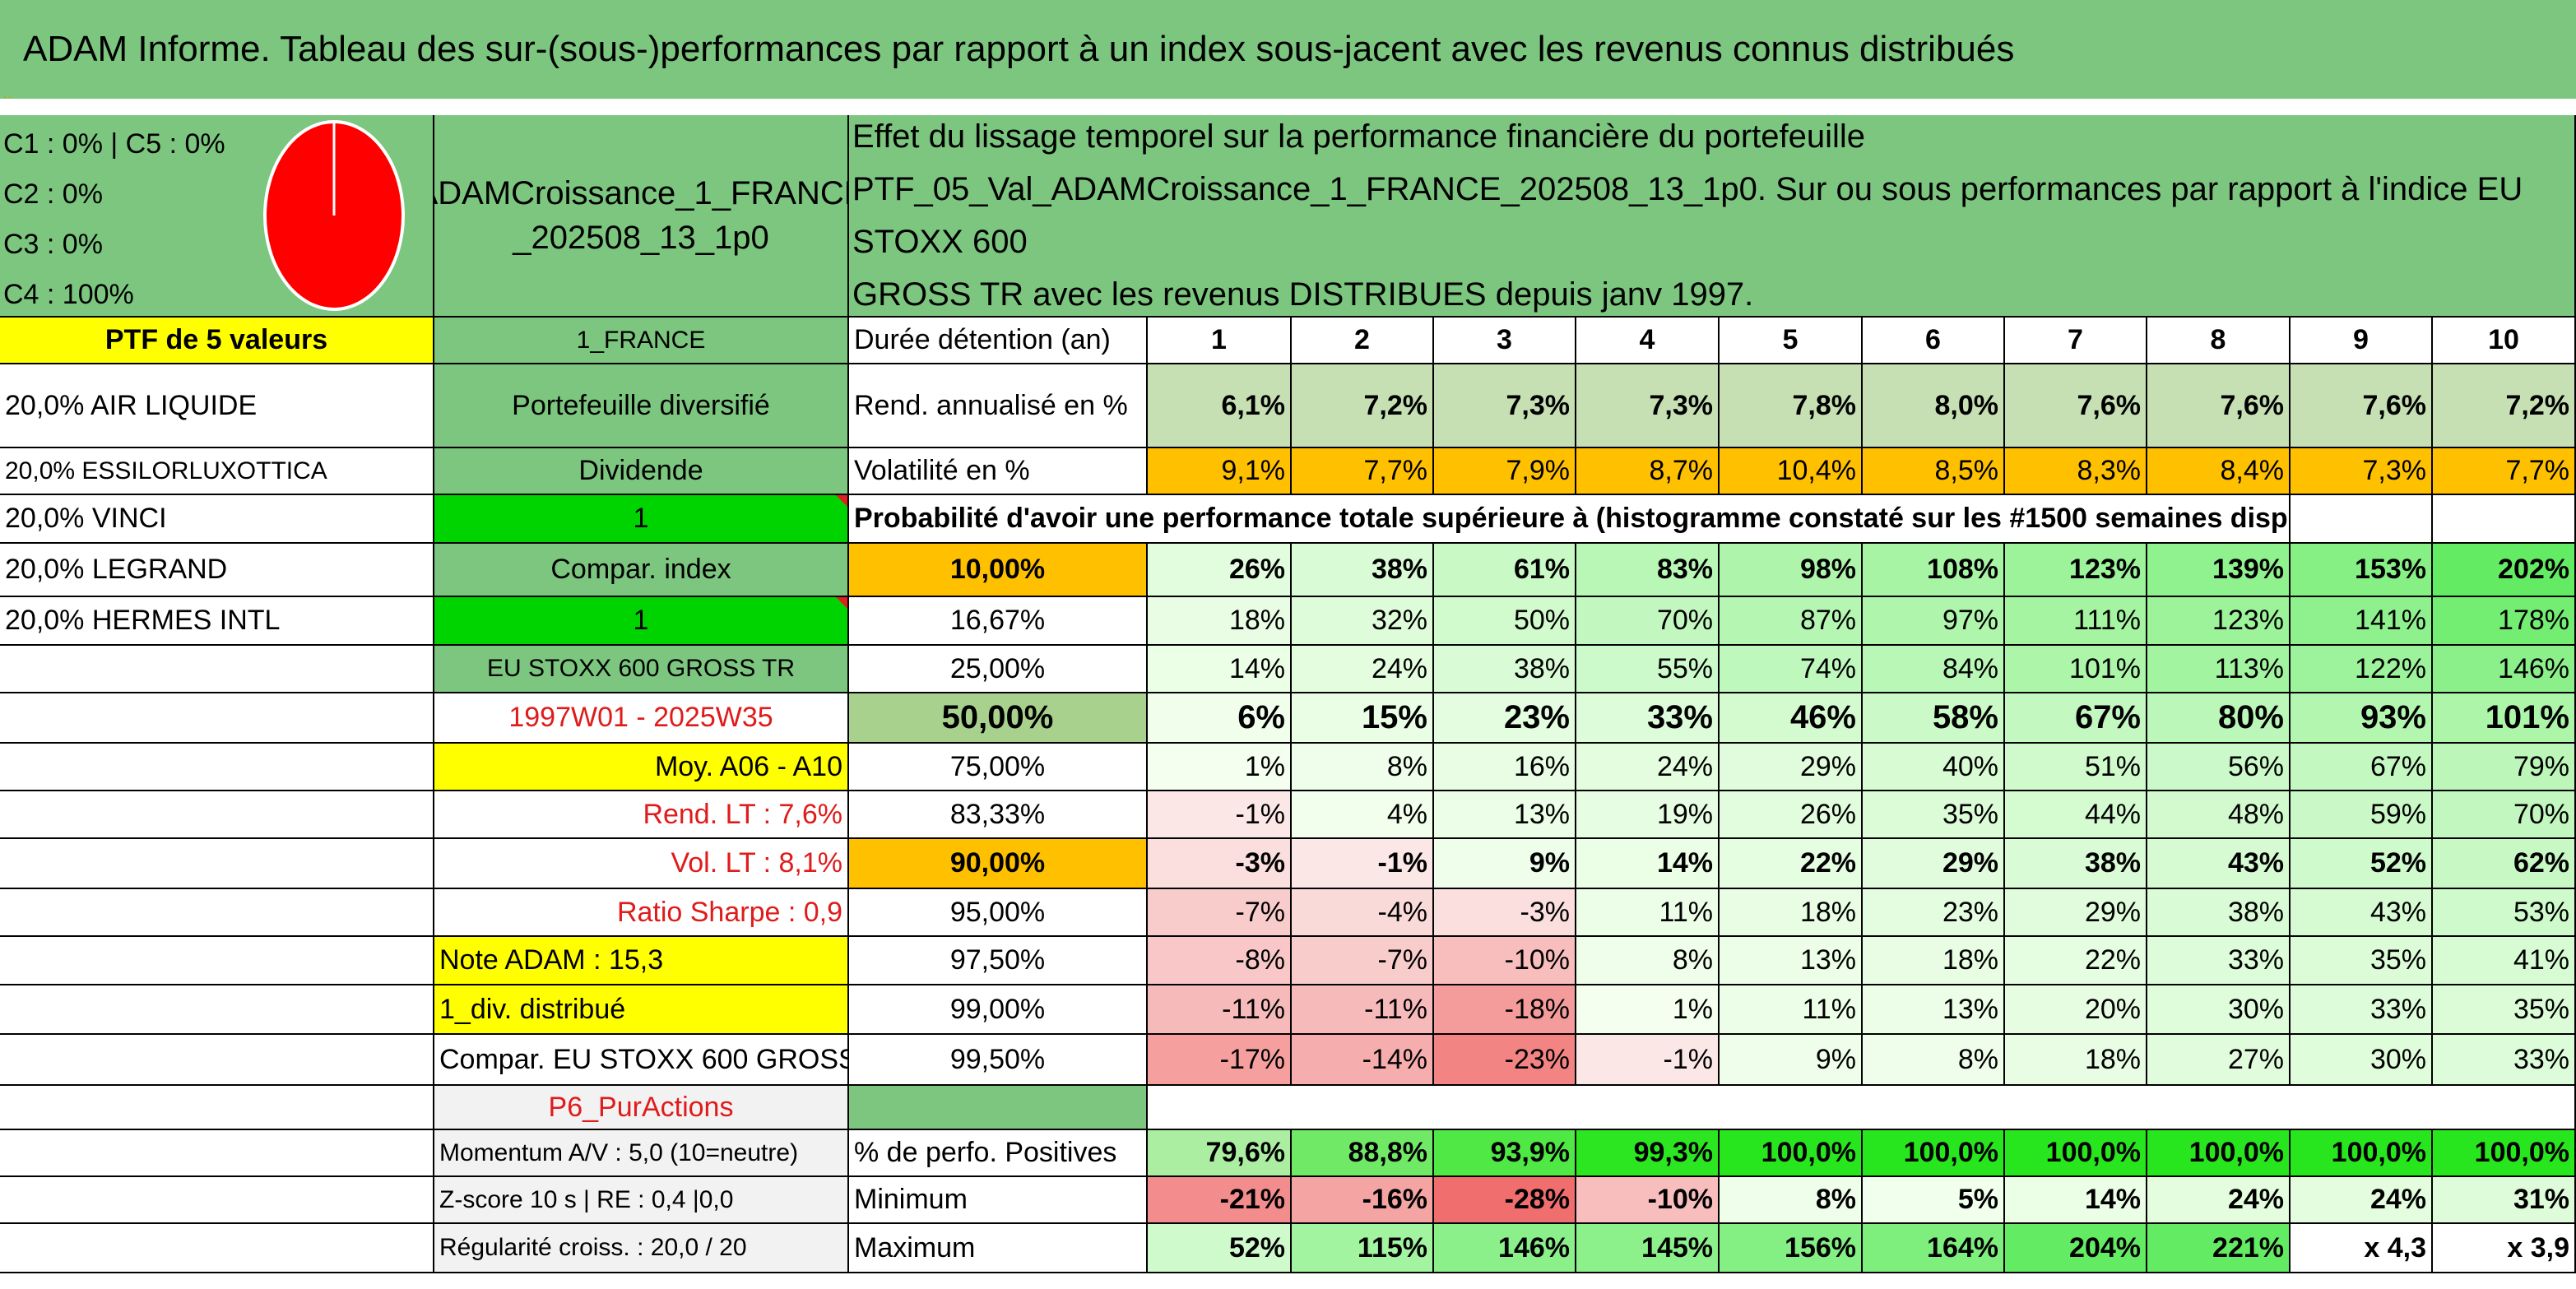 This screenshot has width=2576, height=1289. I want to click on probability-value: 59%, so click(2362, 815).